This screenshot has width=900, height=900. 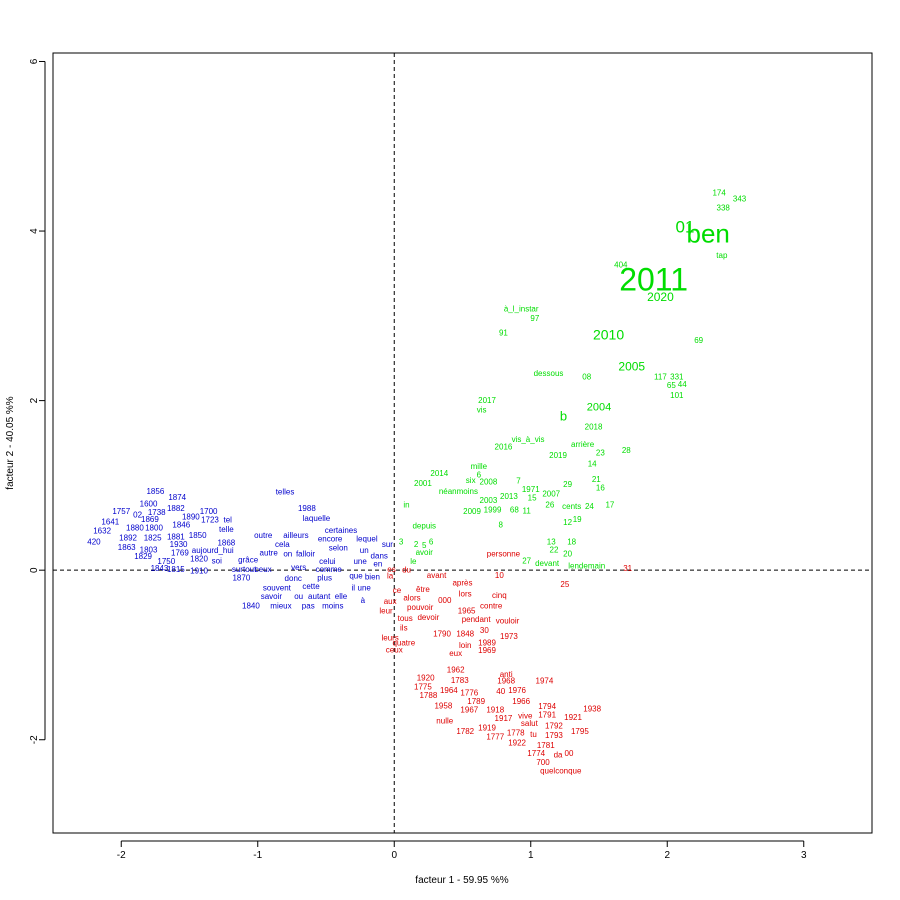 I want to click on point-label: eux, so click(x=455, y=653).